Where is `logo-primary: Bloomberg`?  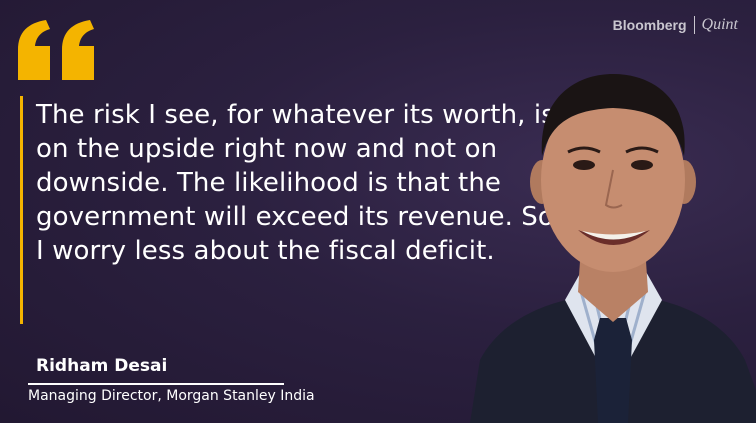 logo-primary: Bloomberg is located at coordinates (649, 25).